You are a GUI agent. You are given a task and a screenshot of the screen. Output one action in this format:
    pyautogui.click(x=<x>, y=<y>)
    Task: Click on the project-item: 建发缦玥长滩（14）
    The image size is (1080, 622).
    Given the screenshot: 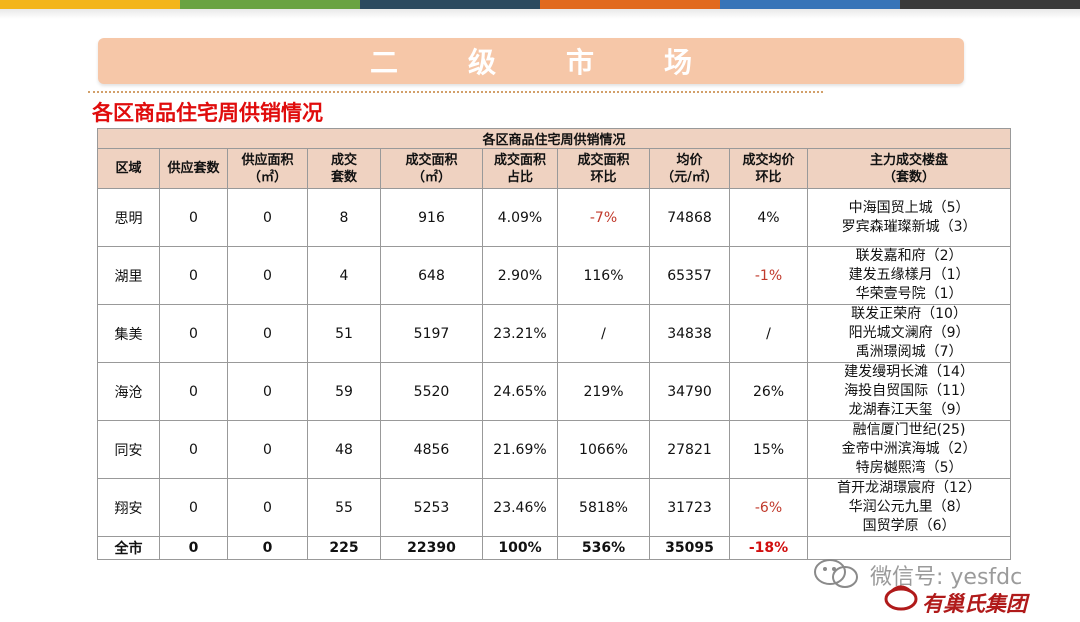 What is the action you would take?
    pyautogui.click(x=909, y=372)
    